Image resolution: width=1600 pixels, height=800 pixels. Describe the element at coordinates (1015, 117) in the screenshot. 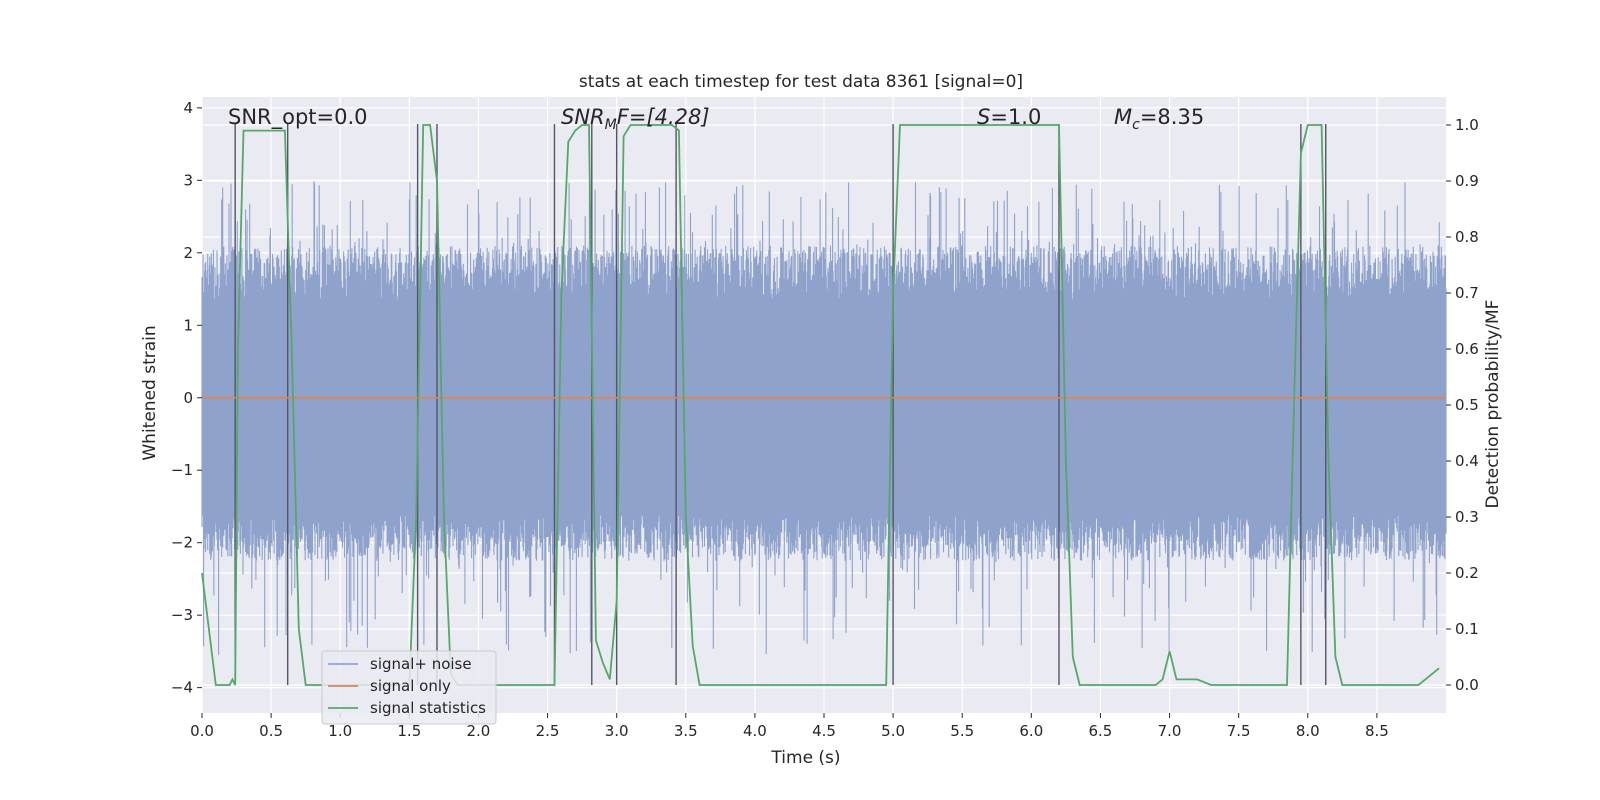

I see `annotation-s-value: =1.0` at that location.